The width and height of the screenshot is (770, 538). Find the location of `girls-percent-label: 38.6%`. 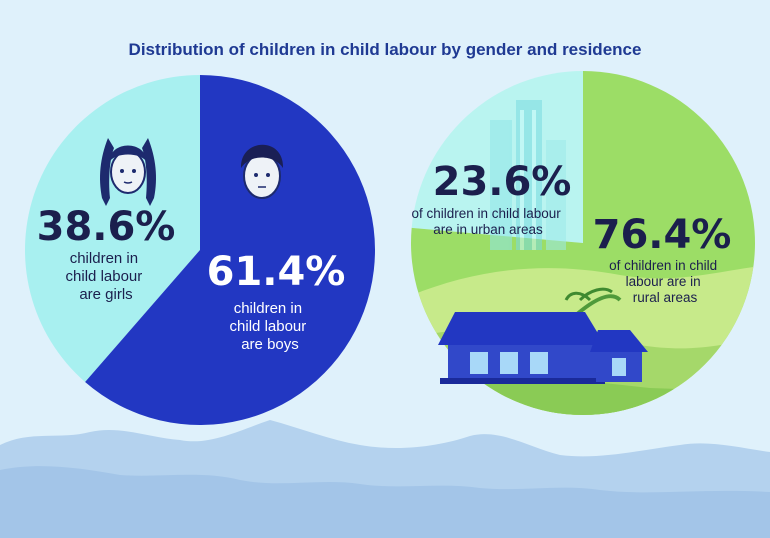

girls-percent-label: 38.6% is located at coordinates (106, 227).